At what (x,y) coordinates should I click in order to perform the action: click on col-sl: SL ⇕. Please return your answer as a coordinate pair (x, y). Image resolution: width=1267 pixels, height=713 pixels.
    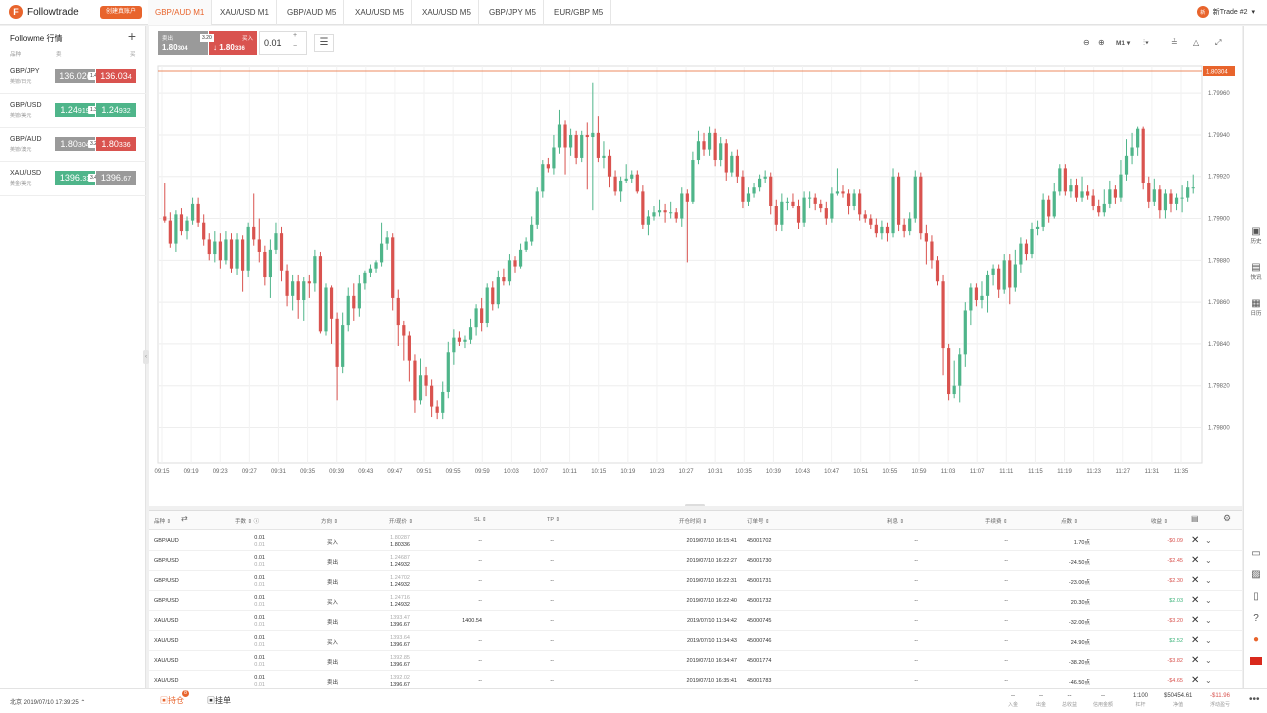
    Looking at the image, I should click on (480, 520).